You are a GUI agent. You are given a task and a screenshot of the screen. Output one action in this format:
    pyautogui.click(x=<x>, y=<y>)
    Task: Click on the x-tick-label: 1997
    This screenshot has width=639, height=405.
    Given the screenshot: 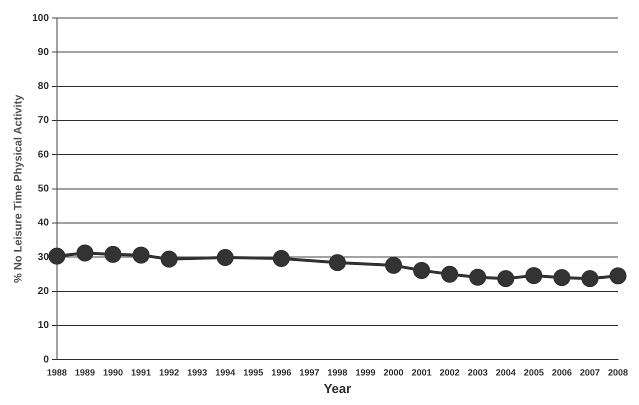 What is the action you would take?
    pyautogui.click(x=309, y=372)
    